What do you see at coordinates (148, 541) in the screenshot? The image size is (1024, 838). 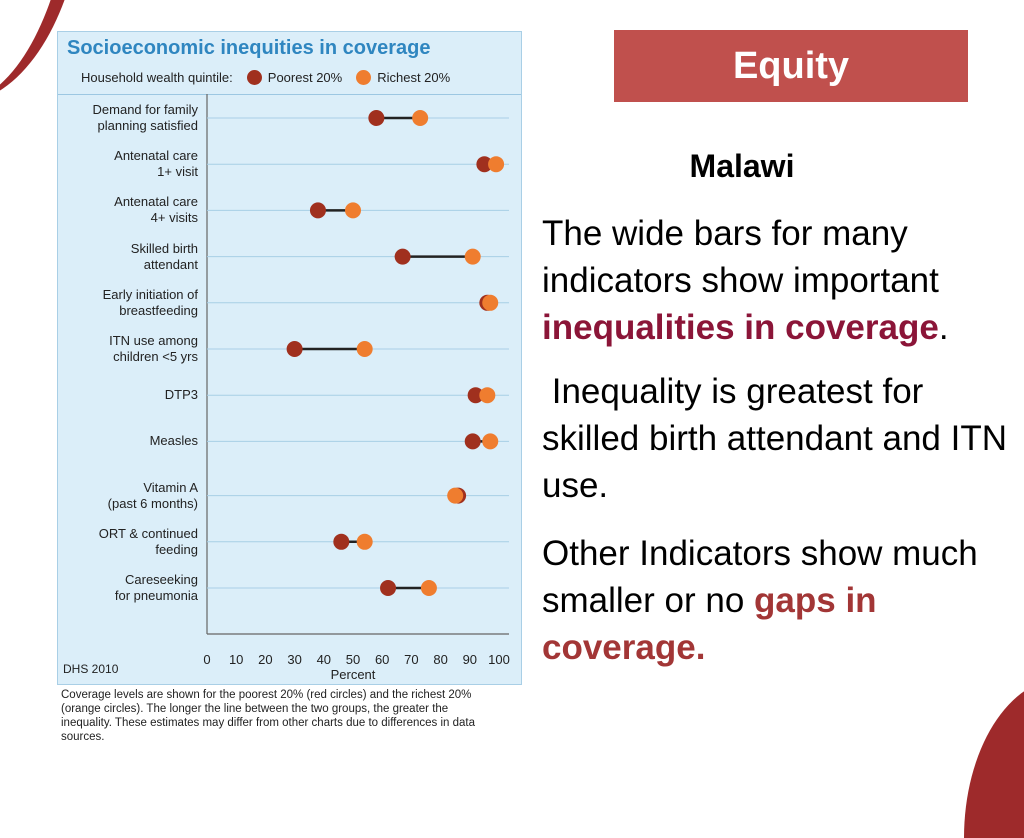 I see `category-label: ORT & continued feeding` at bounding box center [148, 541].